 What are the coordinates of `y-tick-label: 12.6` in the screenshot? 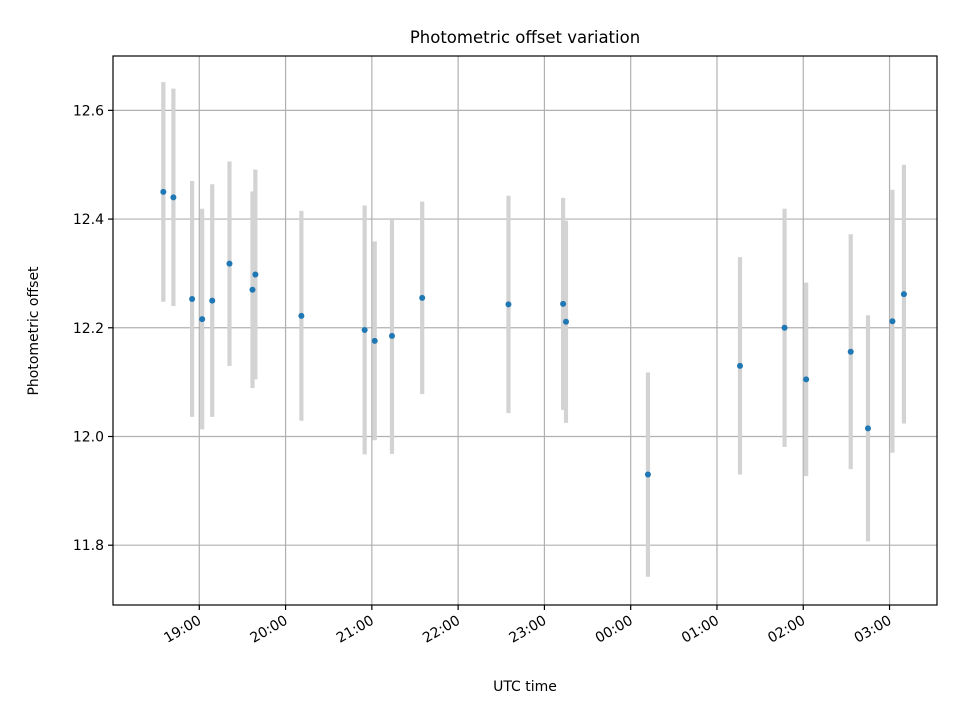 It's located at (88, 111).